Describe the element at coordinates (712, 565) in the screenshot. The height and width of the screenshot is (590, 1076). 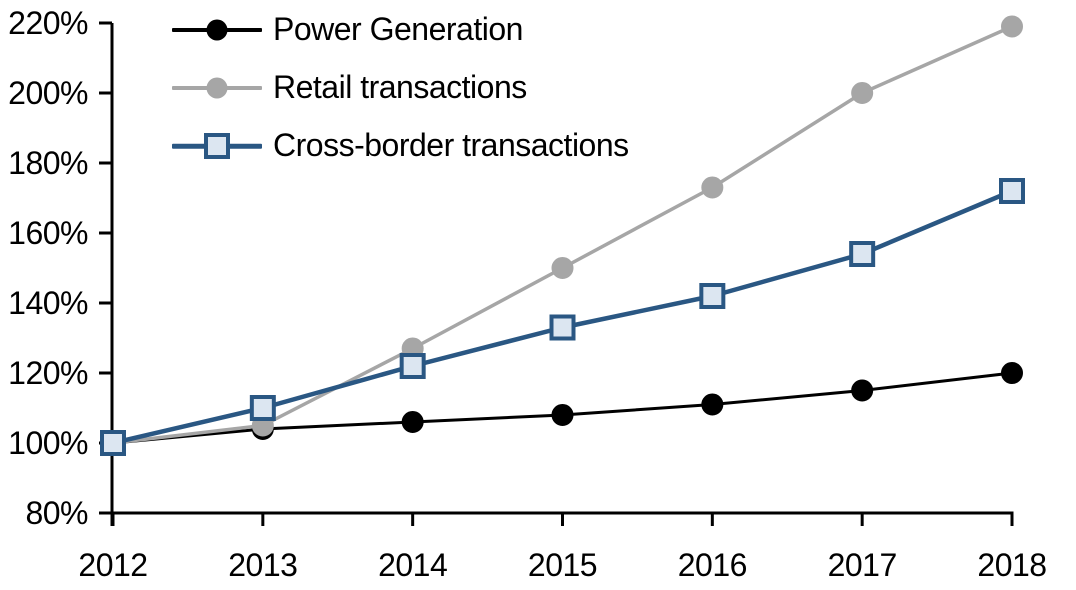
I see `x-axis-tick-label: 2016` at that location.